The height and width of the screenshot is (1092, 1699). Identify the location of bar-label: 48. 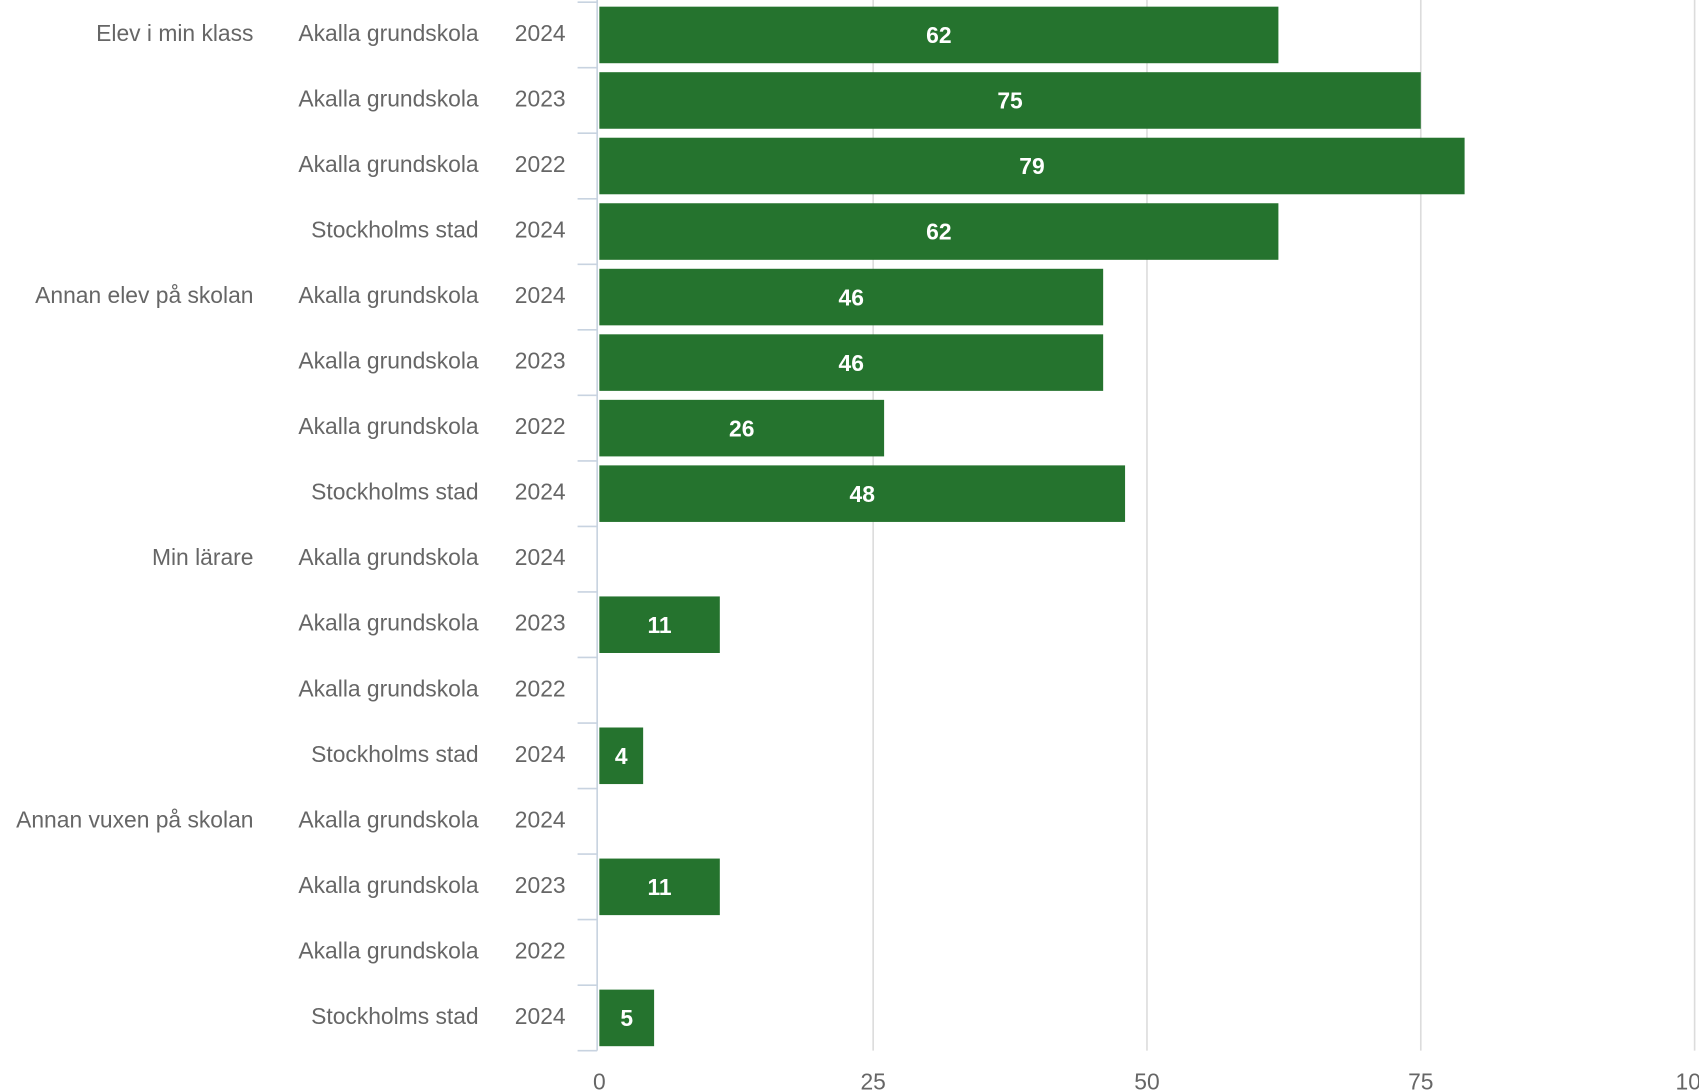
(862, 494).